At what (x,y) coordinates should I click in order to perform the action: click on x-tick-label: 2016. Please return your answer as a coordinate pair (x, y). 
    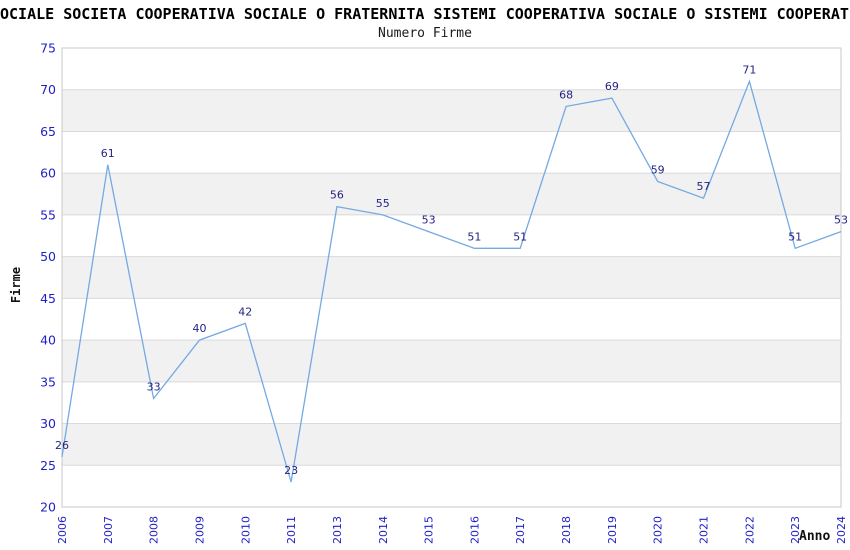
    Looking at the image, I should click on (474, 530).